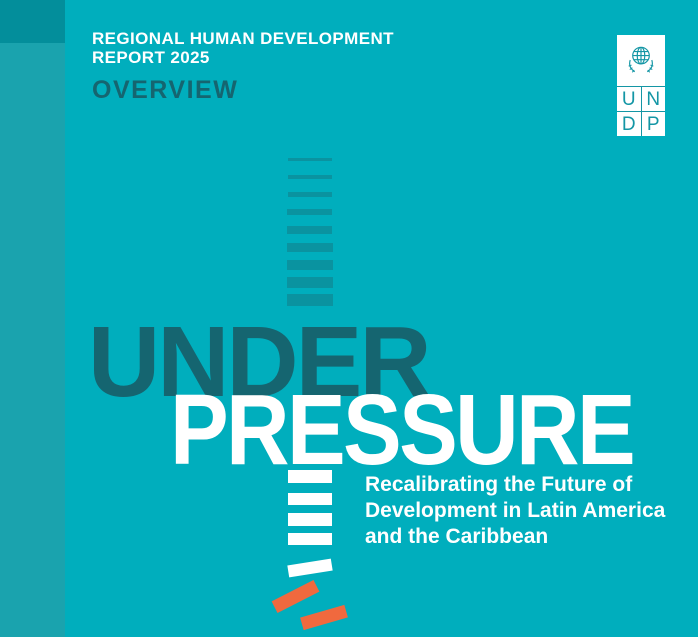 The image size is (698, 637). I want to click on title-word-under: UNDER, so click(260, 362).